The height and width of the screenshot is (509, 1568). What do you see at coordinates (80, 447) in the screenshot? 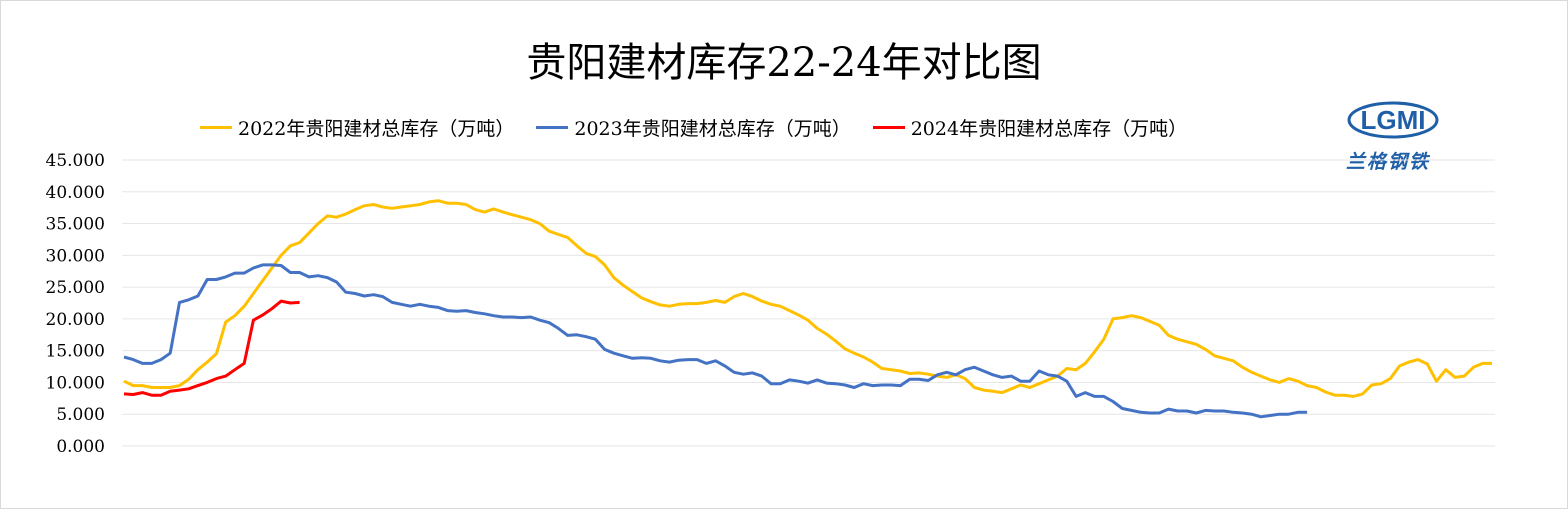
I see `y-tick-label: 0.000` at bounding box center [80, 447].